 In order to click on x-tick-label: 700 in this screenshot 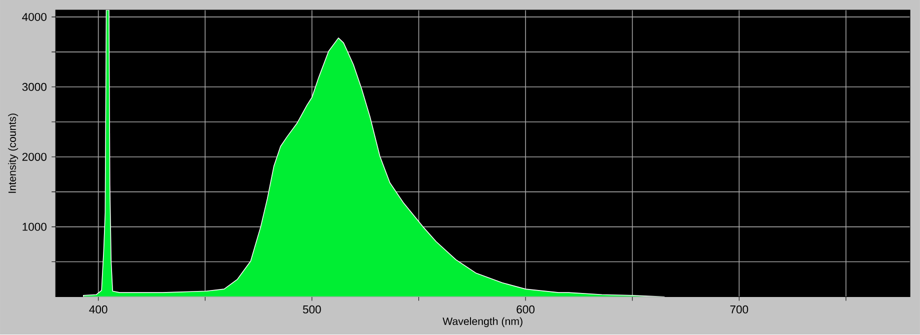, I will do `click(739, 310)`.